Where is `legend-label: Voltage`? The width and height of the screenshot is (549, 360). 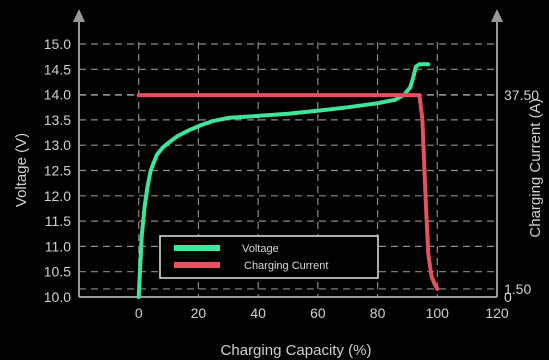
legend-label: Voltage is located at coordinates (260, 249).